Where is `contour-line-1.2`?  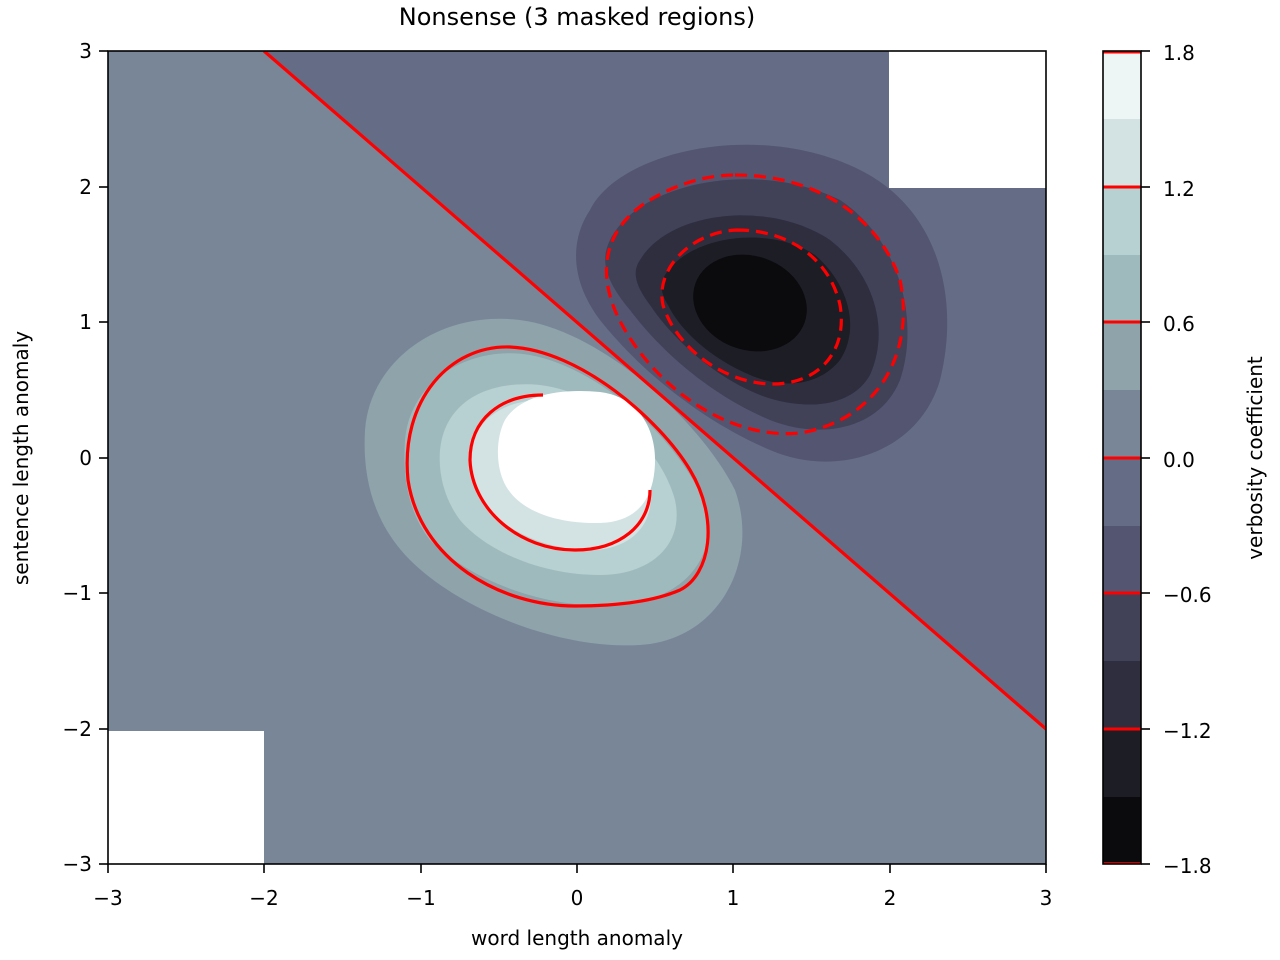
contour-line-1.2 is located at coordinates (560, 472).